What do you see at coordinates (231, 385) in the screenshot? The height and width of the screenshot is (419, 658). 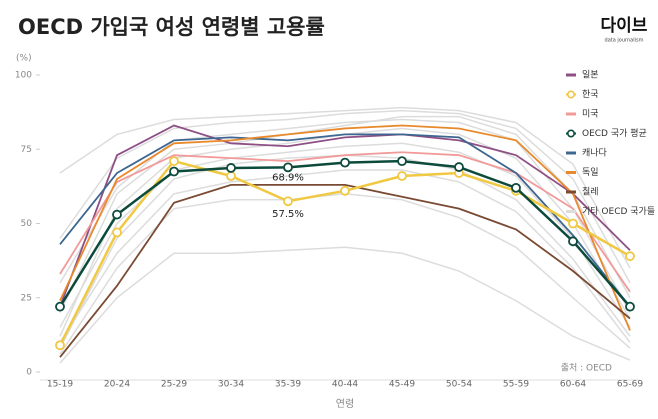 I see `x-tick-label: 30-34` at bounding box center [231, 385].